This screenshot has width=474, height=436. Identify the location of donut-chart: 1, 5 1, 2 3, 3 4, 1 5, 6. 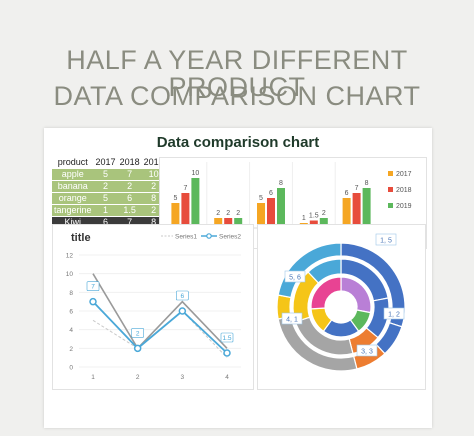
(341, 302).